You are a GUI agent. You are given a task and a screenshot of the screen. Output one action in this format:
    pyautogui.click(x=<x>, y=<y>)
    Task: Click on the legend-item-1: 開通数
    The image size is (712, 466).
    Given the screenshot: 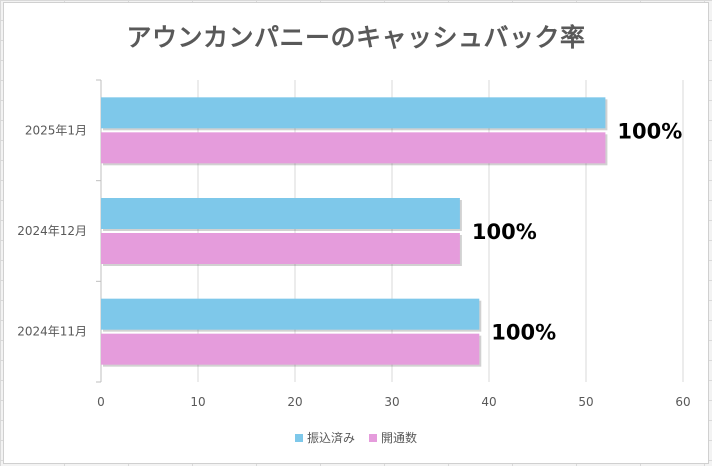 What is the action you would take?
    pyautogui.click(x=393, y=437)
    